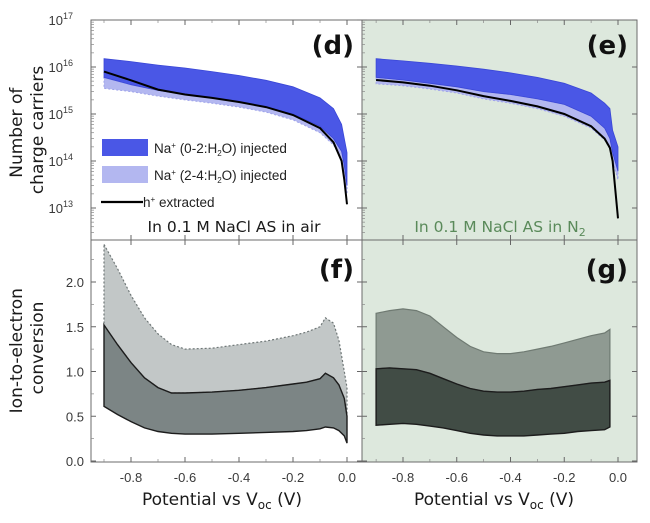 This screenshot has width=650, height=523. I want to click on y-tick-label-top: 1013, so click(61, 207).